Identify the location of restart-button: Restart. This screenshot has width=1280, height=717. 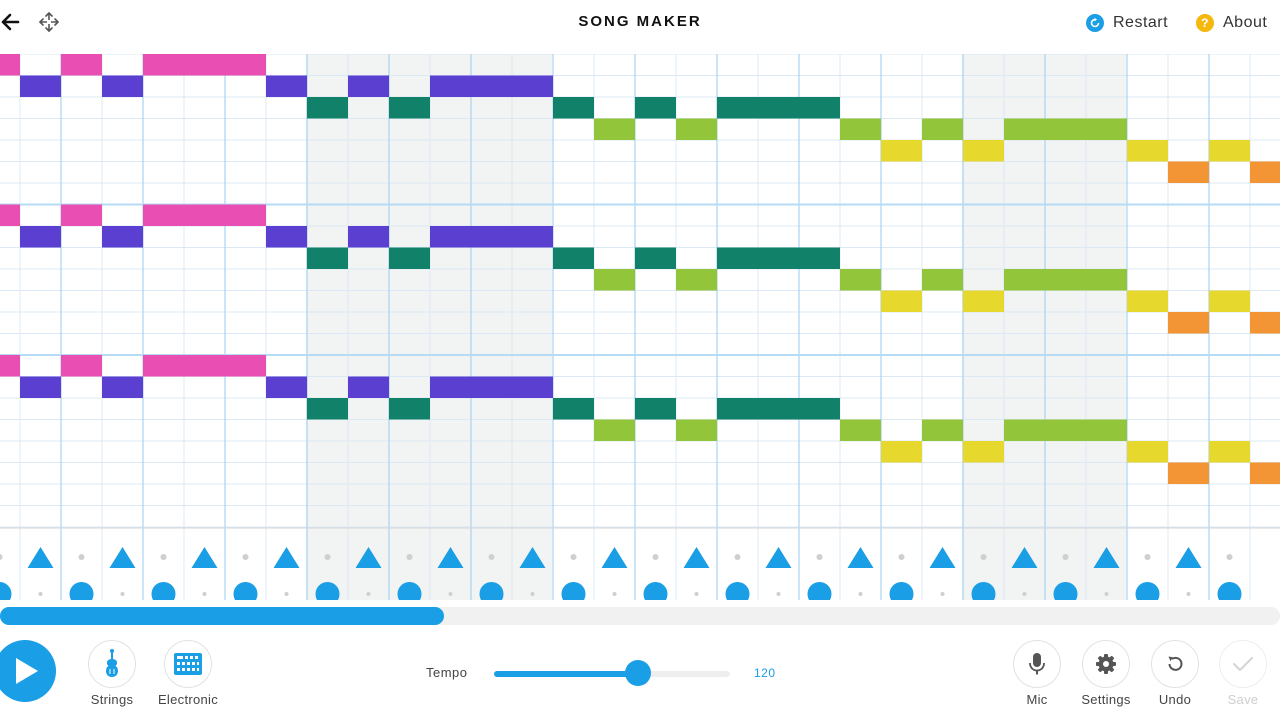
(1127, 23).